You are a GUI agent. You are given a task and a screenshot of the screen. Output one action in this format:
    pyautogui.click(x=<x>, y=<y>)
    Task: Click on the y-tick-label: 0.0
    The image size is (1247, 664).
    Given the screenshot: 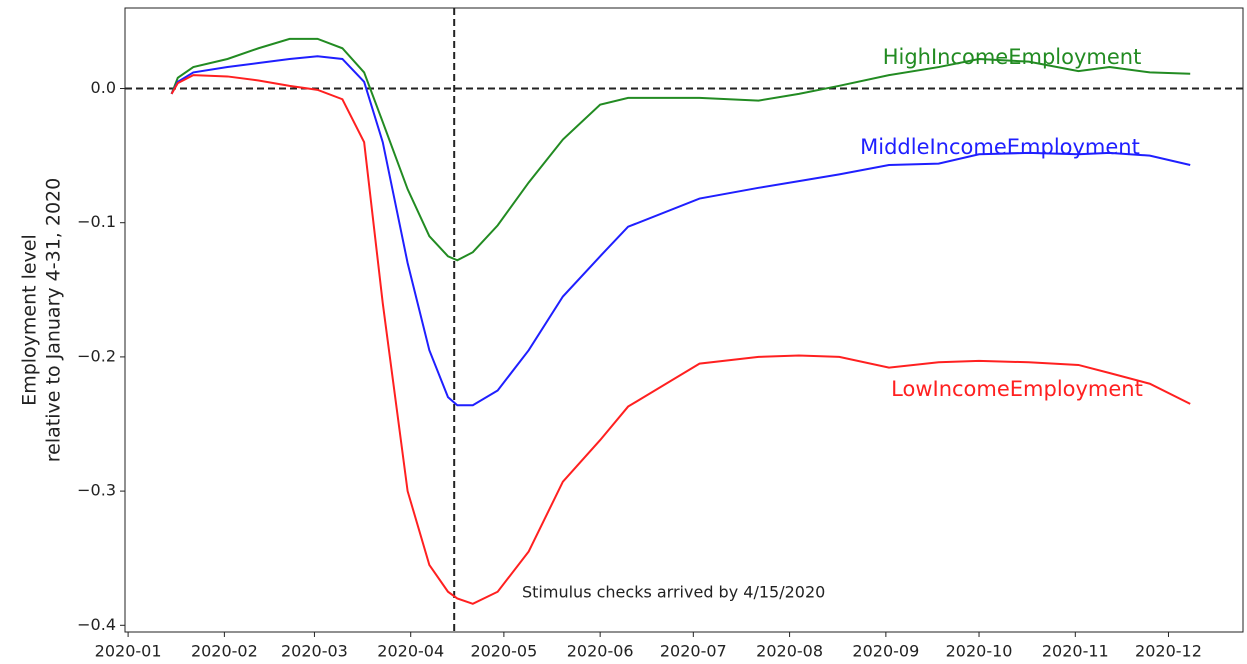 What is the action you would take?
    pyautogui.click(x=103, y=87)
    